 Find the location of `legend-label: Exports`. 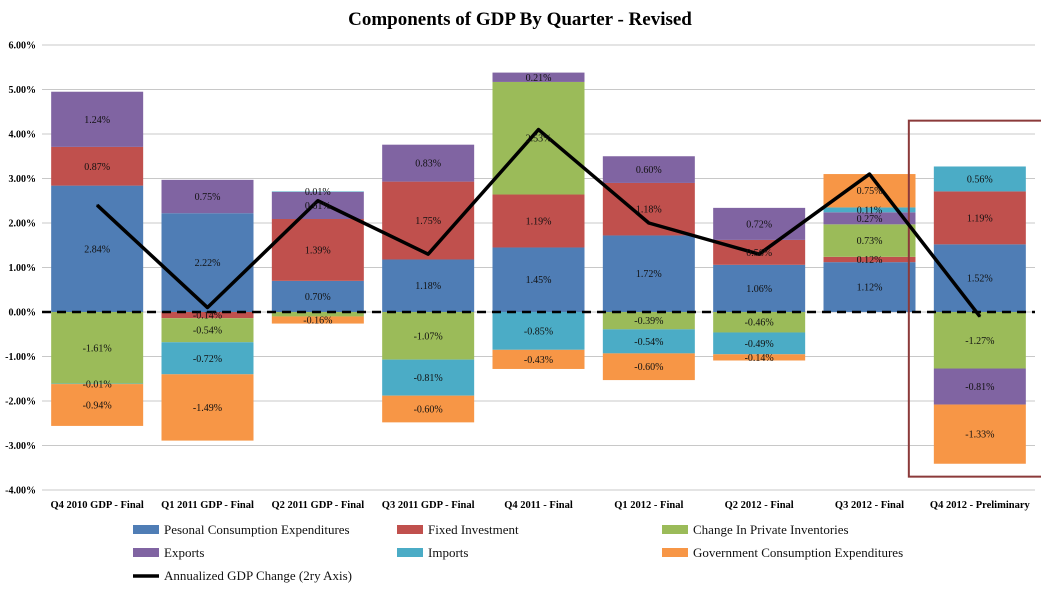

legend-label: Exports is located at coordinates (184, 552).